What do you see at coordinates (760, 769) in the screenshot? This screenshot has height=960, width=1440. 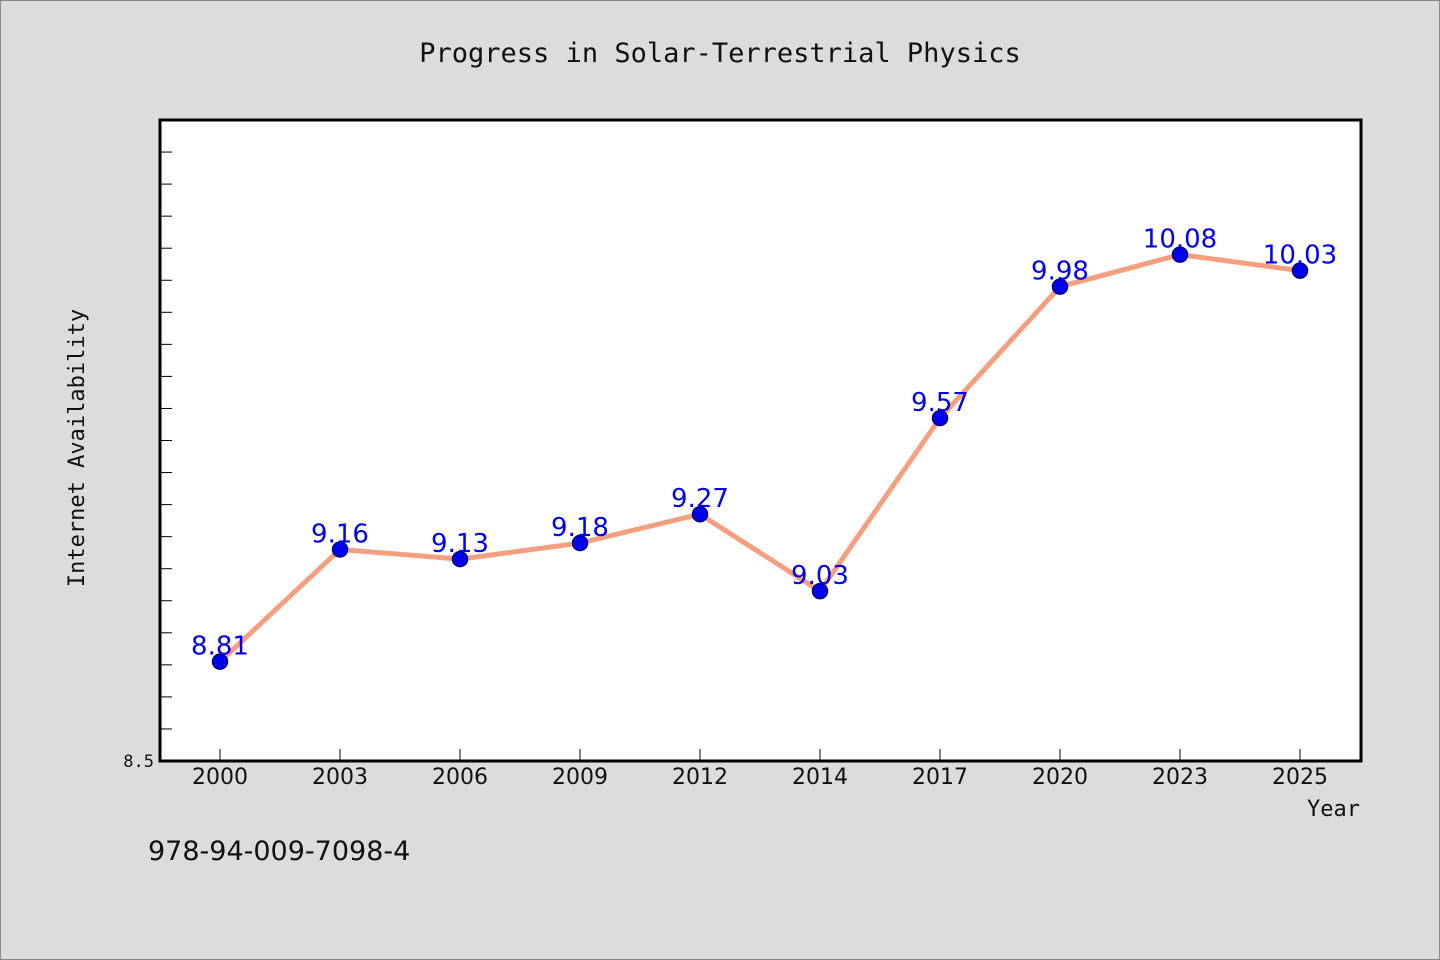 I see `x-axis-ticks: 2000 2003 2006 2009 2012 2014 2017 2020 2023 2025` at bounding box center [760, 769].